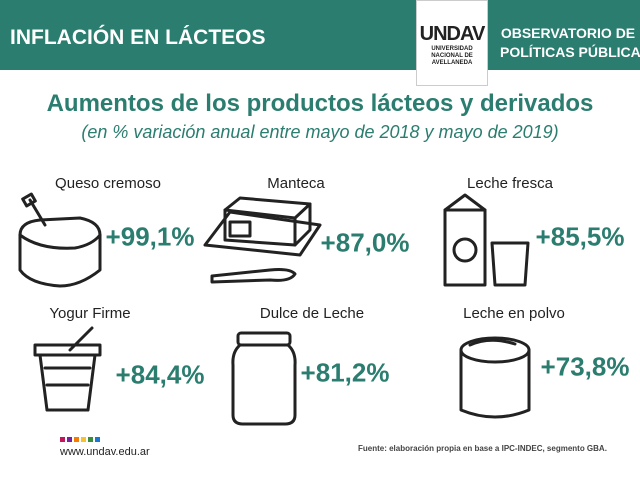 Image resolution: width=640 pixels, height=480 pixels. I want to click on milk-icon, so click(486, 240).